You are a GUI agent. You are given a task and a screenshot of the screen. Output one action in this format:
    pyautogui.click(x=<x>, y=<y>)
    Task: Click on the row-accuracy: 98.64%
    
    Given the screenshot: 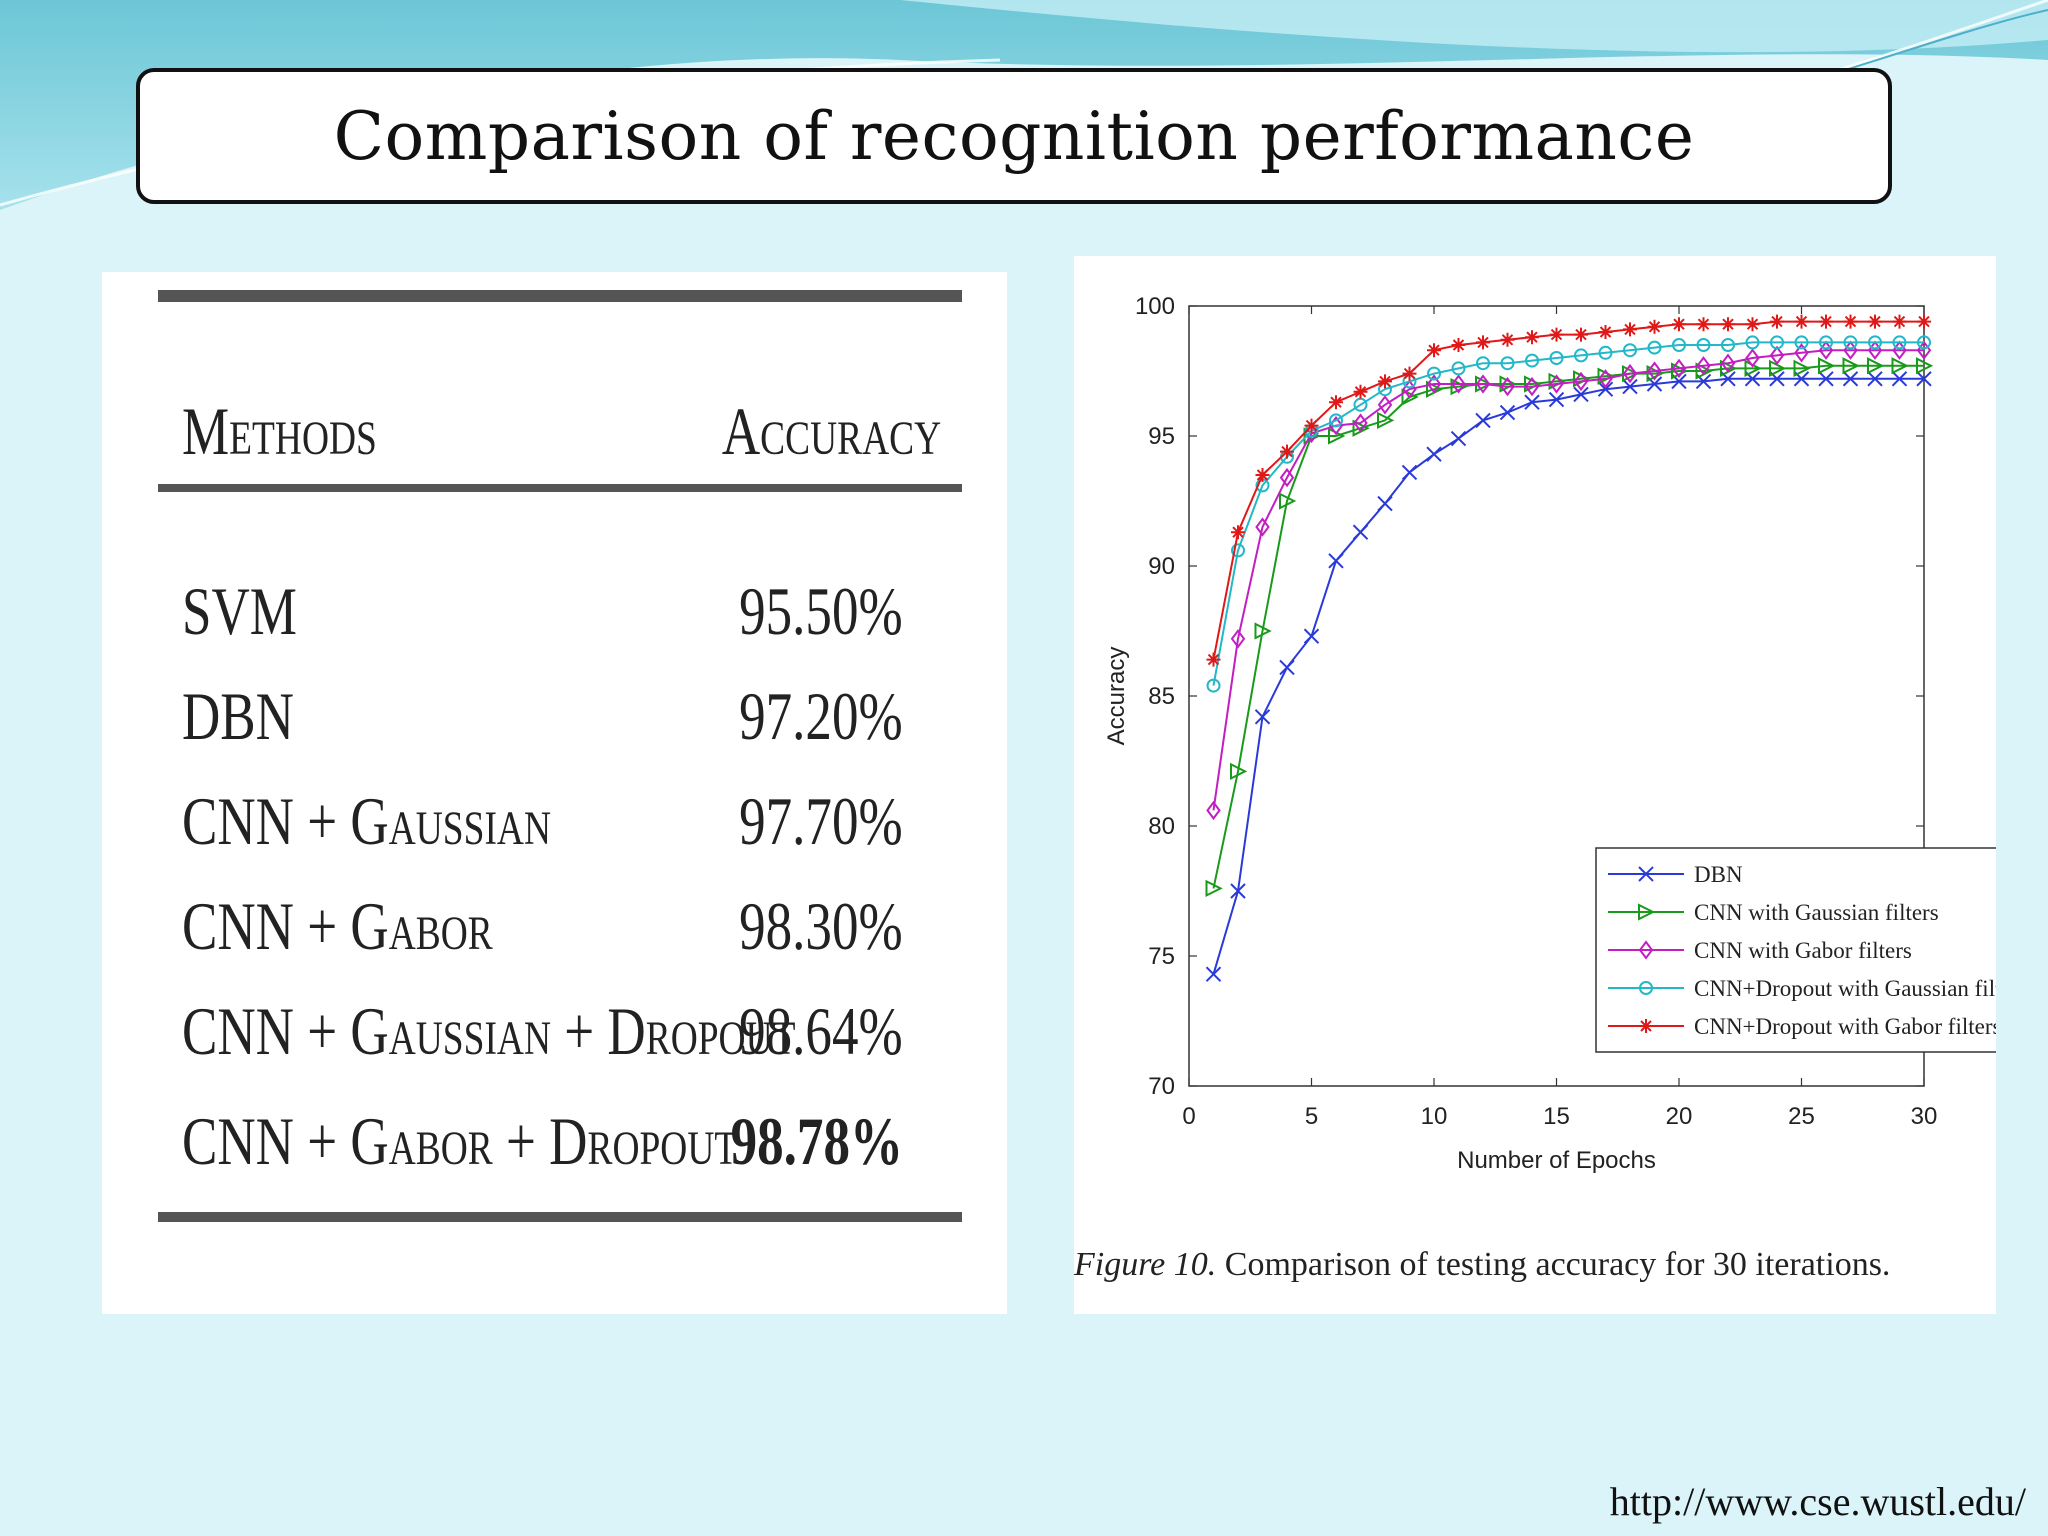 What is the action you would take?
    pyautogui.click(x=821, y=1031)
    